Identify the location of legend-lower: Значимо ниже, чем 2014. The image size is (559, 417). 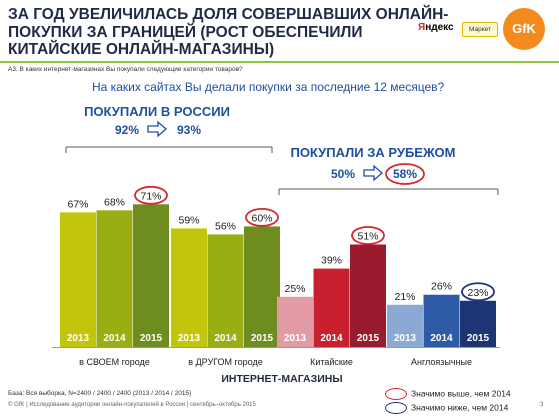
(446, 408).